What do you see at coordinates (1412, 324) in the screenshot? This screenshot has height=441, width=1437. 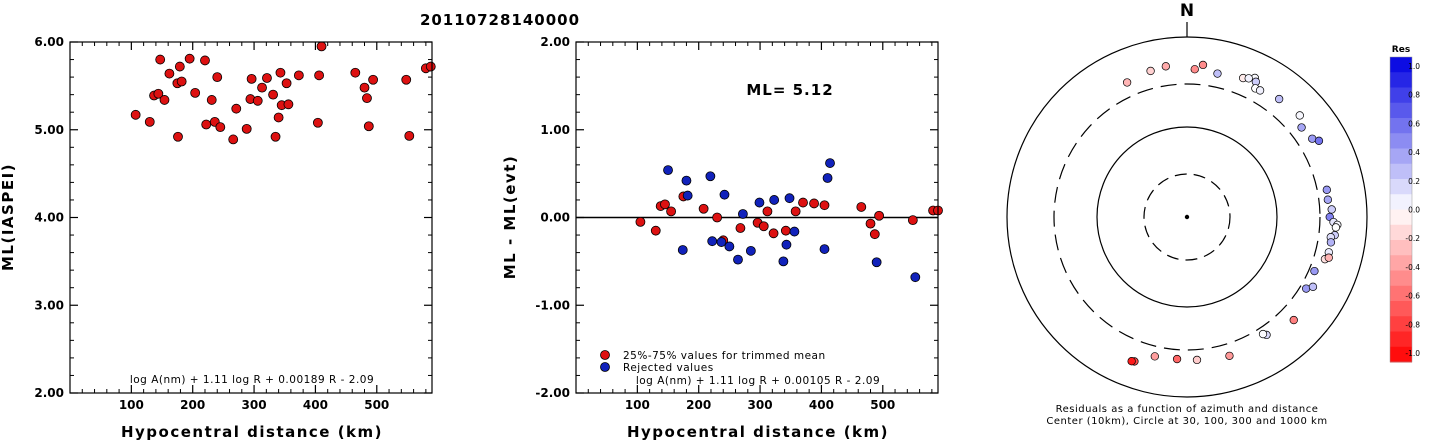 I see `colorbar-tick-label: -0.8` at bounding box center [1412, 324].